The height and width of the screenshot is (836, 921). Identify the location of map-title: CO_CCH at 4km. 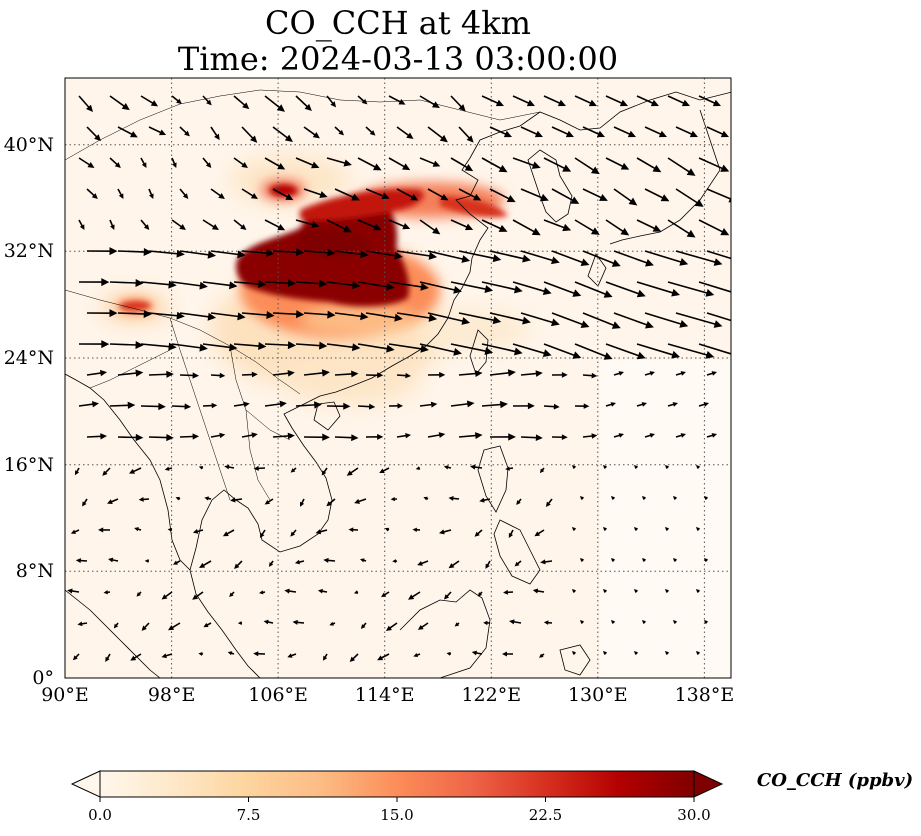
(398, 23).